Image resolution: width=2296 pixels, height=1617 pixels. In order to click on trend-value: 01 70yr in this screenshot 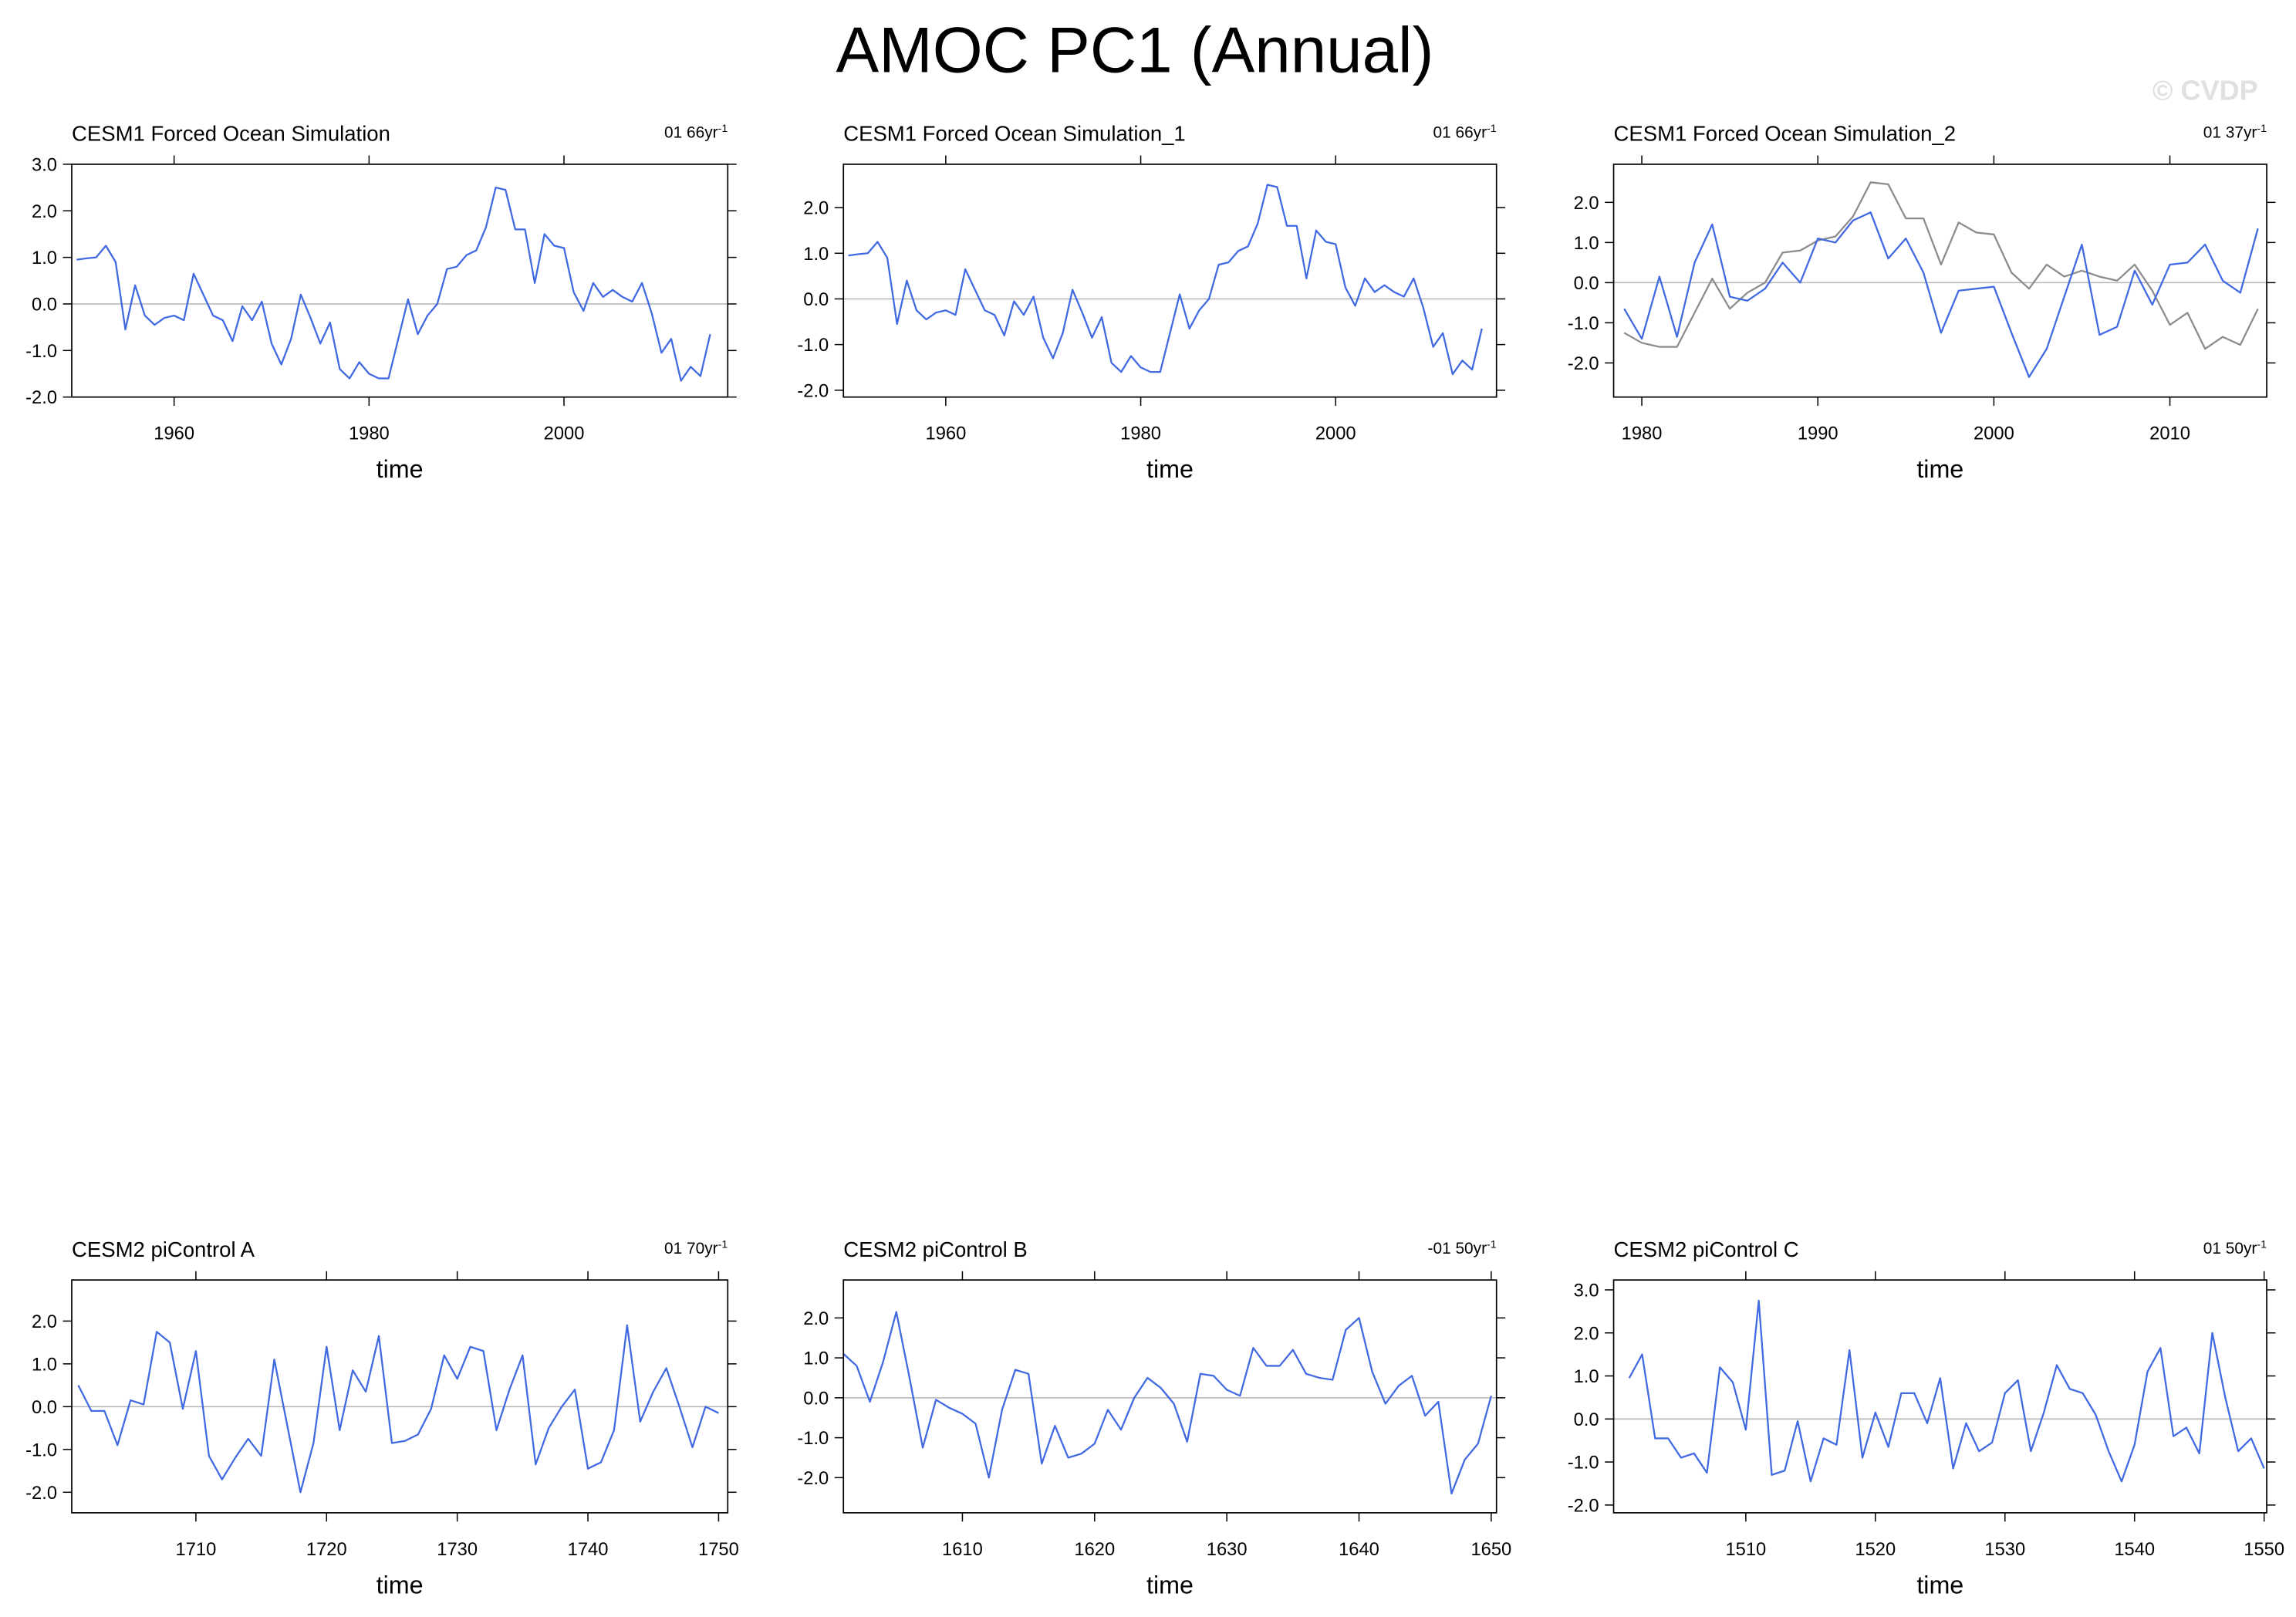, I will do `click(691, 1248)`.